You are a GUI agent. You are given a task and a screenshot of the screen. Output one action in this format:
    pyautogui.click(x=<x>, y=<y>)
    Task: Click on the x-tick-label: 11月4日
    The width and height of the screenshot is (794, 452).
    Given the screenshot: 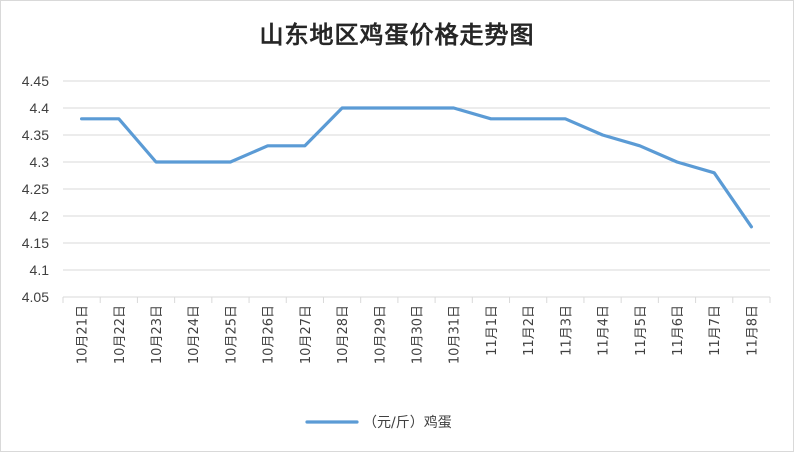 What is the action you would take?
    pyautogui.click(x=604, y=330)
    